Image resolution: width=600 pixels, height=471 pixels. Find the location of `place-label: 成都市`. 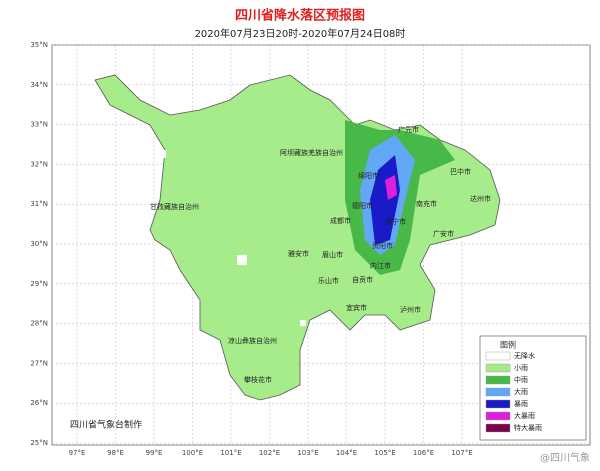

place-label: 成都市 is located at coordinates (340, 220).